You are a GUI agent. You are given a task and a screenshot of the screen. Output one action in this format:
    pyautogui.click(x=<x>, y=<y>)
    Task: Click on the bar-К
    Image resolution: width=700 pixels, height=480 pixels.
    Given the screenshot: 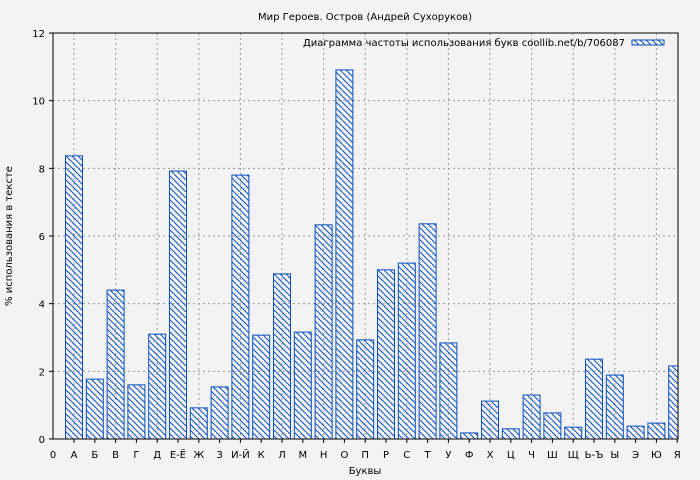 What is the action you would take?
    pyautogui.click(x=261, y=387)
    